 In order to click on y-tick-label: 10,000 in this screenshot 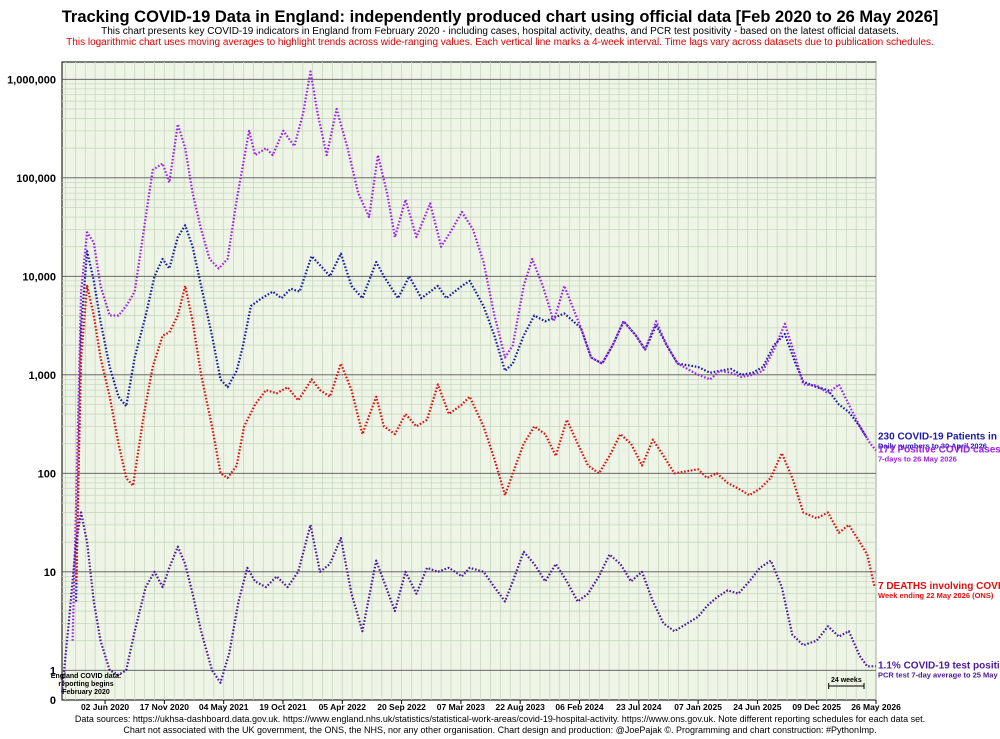, I will do `click(39, 277)`.